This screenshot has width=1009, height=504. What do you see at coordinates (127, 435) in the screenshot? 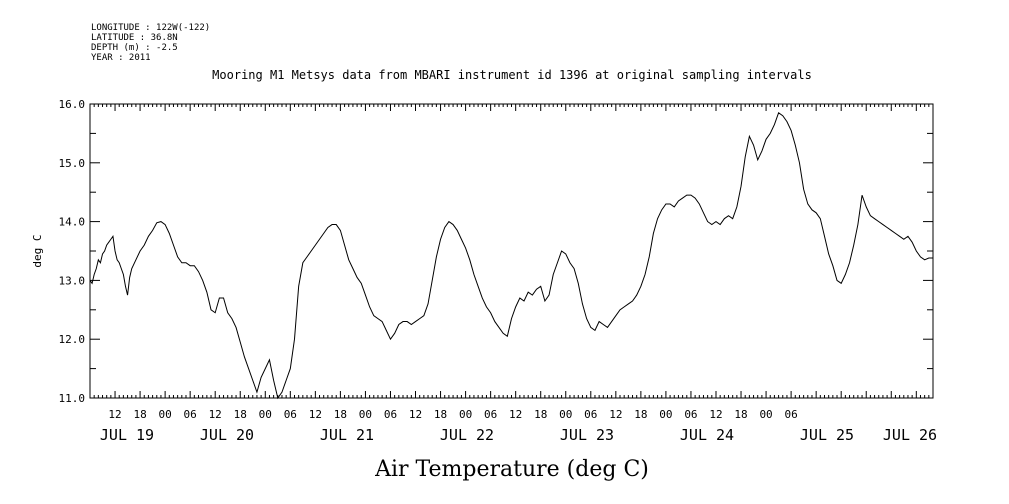
I see `x-day-label: JUL 19` at bounding box center [127, 435].